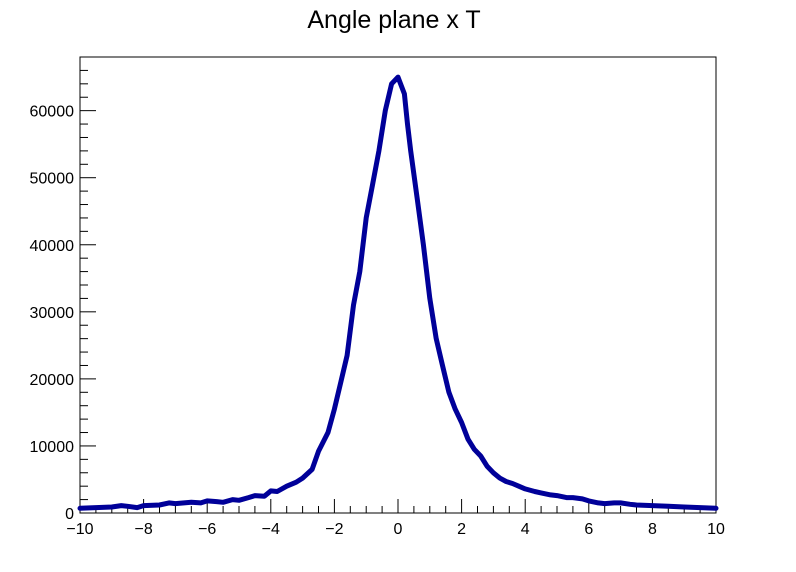  Describe the element at coordinates (52, 246) in the screenshot. I see `y-tick-label: 40000` at that location.